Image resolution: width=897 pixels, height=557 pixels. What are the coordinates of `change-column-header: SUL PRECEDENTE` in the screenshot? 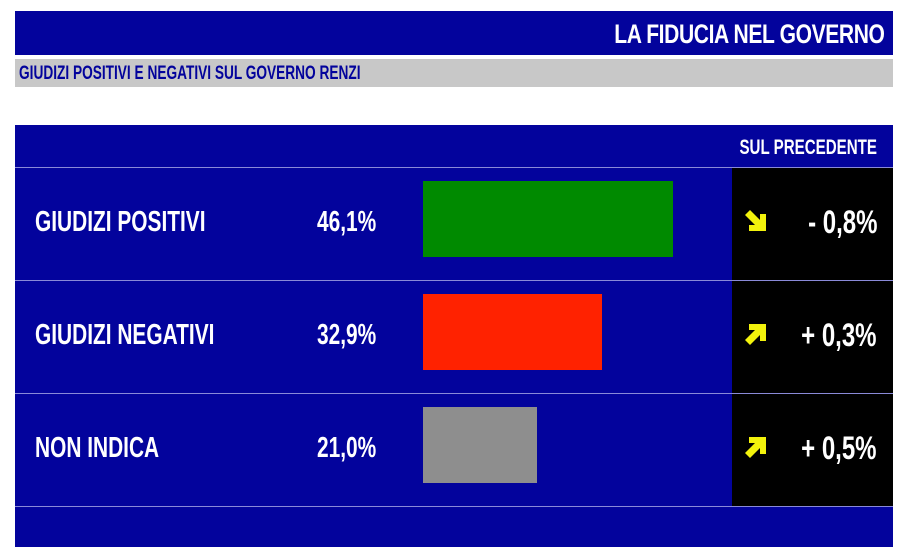 It's located at (808, 147).